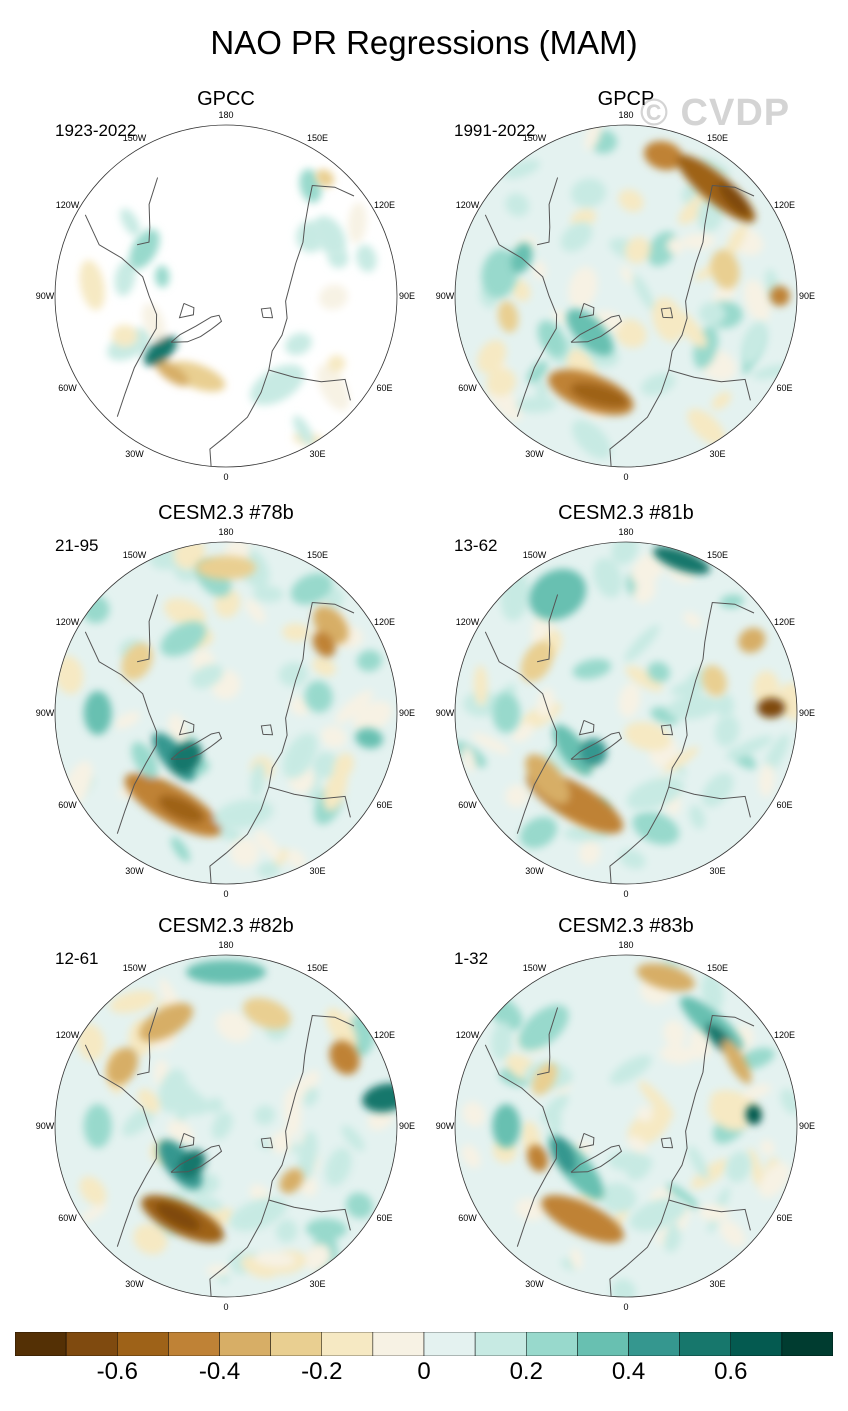 The height and width of the screenshot is (1411, 848). What do you see at coordinates (626, 1126) in the screenshot?
I see `polar-map` at bounding box center [626, 1126].